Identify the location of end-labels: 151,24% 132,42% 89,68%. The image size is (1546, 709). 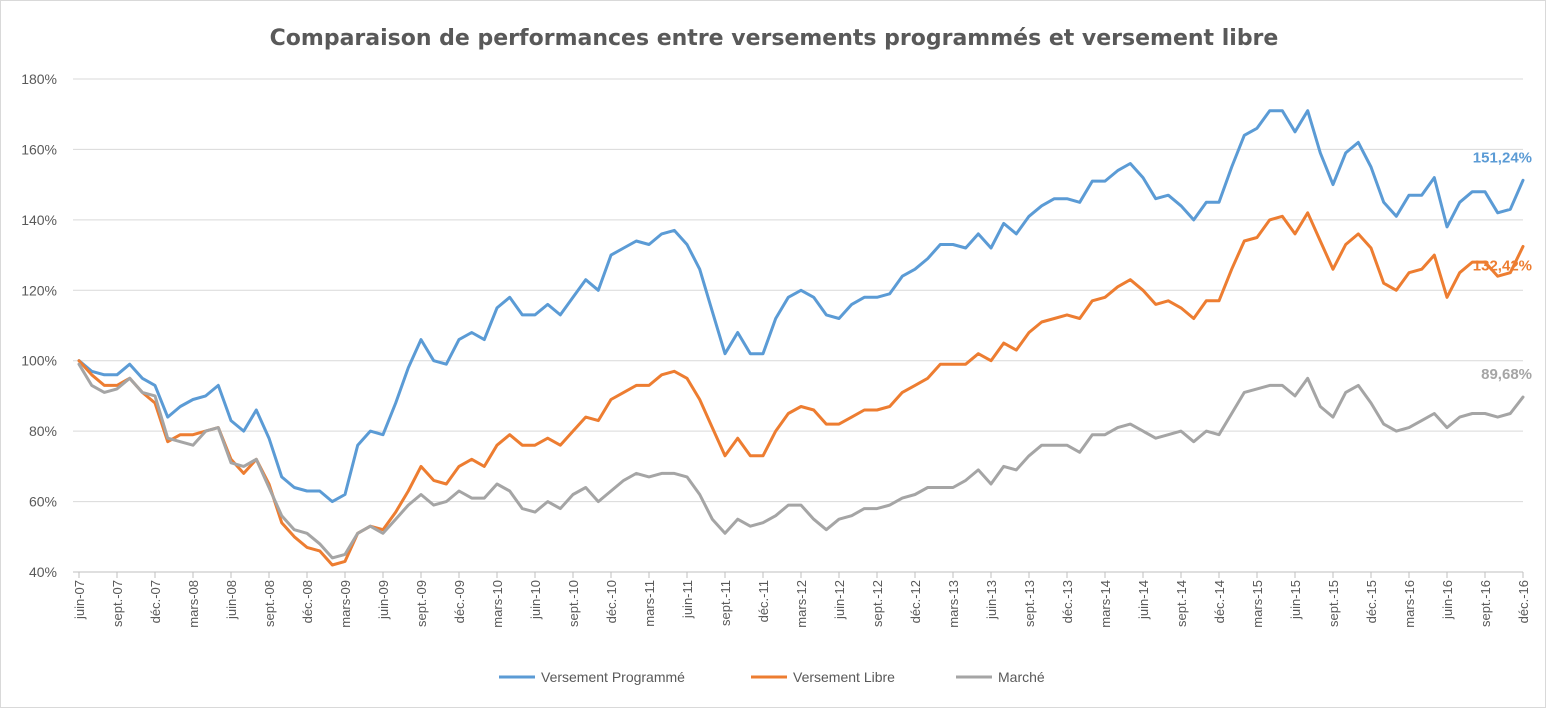
(1502, 266).